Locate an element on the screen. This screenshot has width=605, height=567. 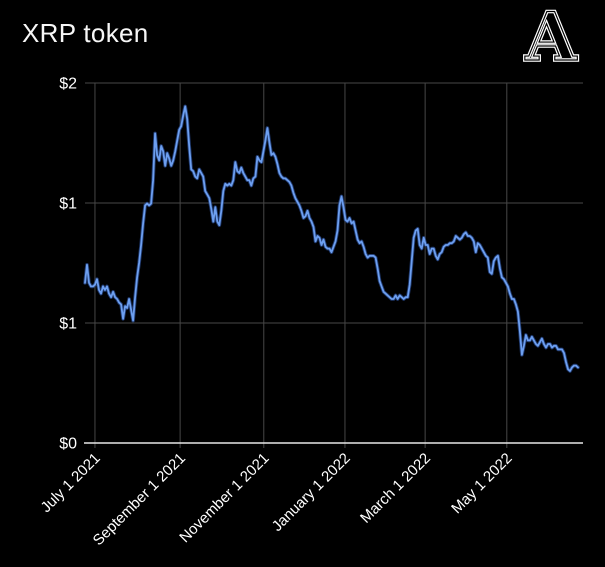
logo-glyph-inline: A is located at coordinates (550, 35).